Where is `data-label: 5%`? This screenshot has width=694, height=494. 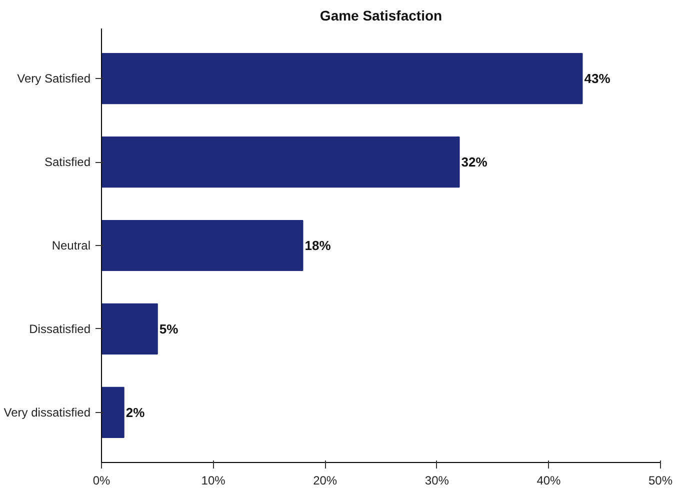
data-label: 5% is located at coordinates (169, 328).